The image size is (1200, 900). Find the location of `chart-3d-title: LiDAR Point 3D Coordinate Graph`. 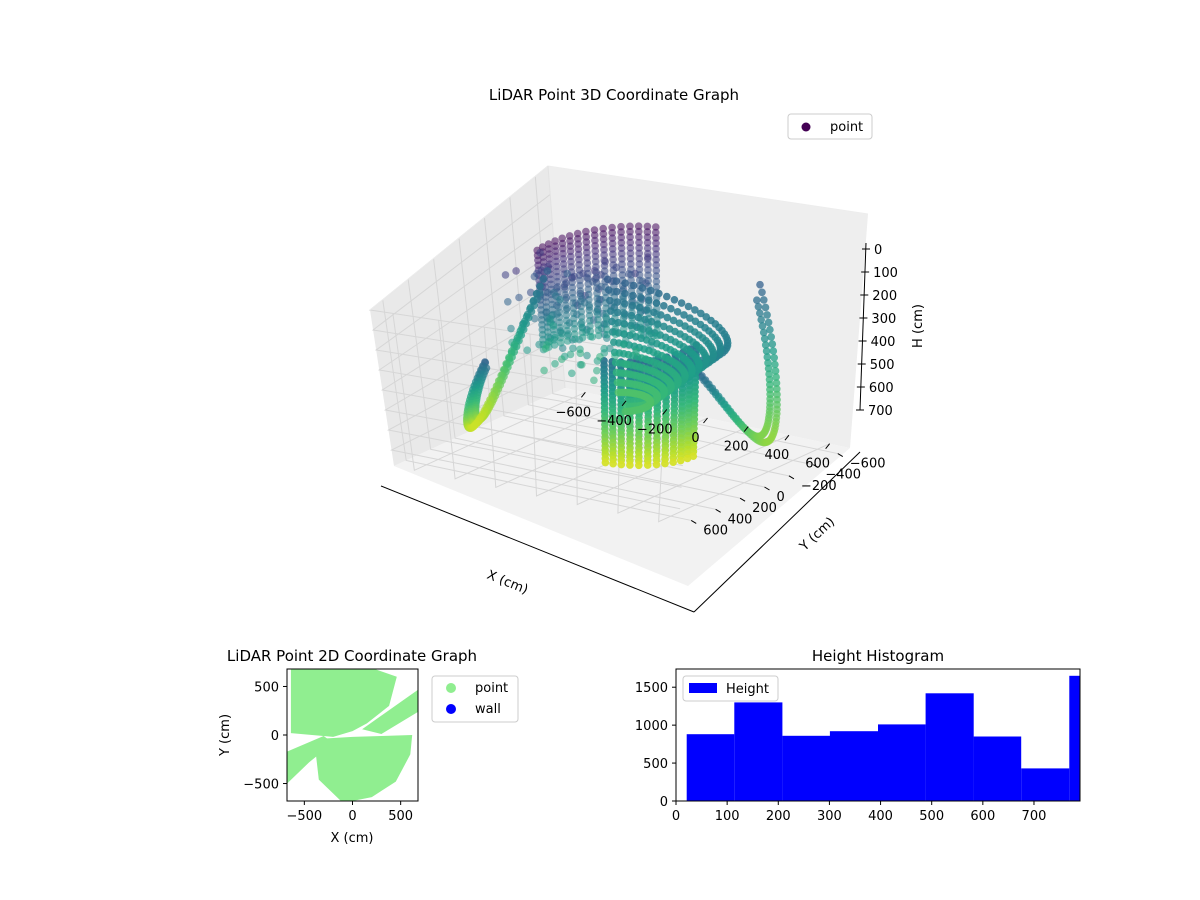

chart-3d-title: LiDAR Point 3D Coordinate Graph is located at coordinates (614, 95).